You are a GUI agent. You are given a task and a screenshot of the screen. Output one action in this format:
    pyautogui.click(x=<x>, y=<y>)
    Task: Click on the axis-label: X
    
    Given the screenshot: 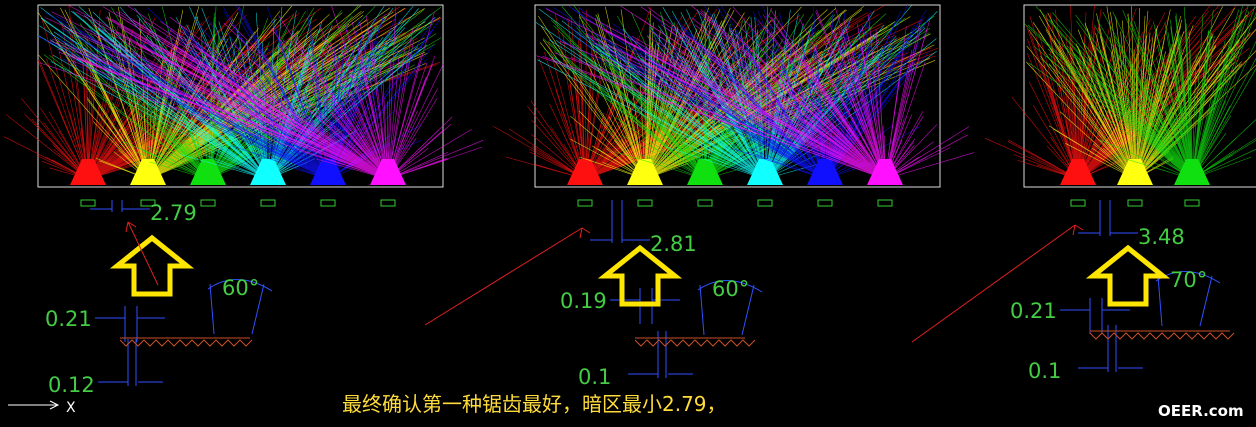 What is the action you would take?
    pyautogui.click(x=71, y=408)
    